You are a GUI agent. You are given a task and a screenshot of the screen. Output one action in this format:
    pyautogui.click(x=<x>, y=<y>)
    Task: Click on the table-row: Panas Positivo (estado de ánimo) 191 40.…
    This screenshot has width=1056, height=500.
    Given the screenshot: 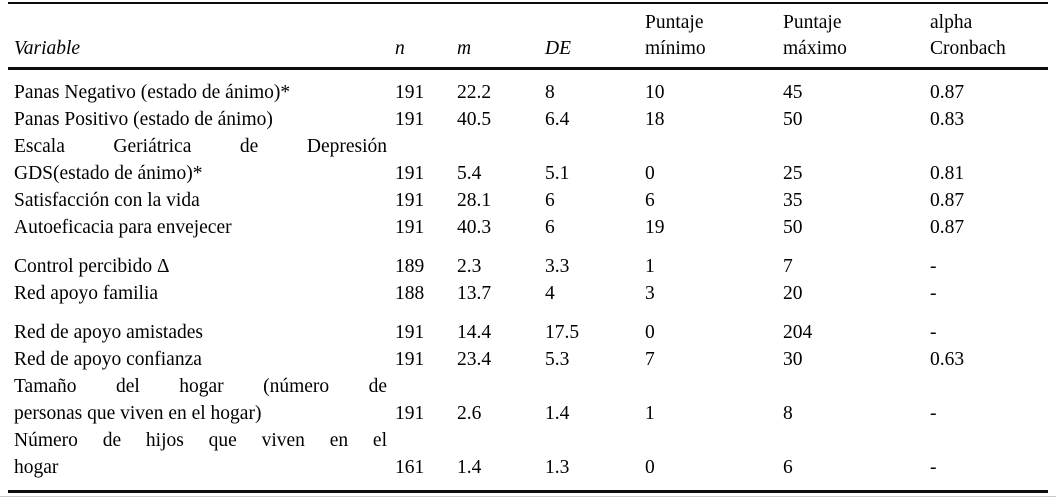 What is the action you would take?
    pyautogui.click(x=528, y=119)
    